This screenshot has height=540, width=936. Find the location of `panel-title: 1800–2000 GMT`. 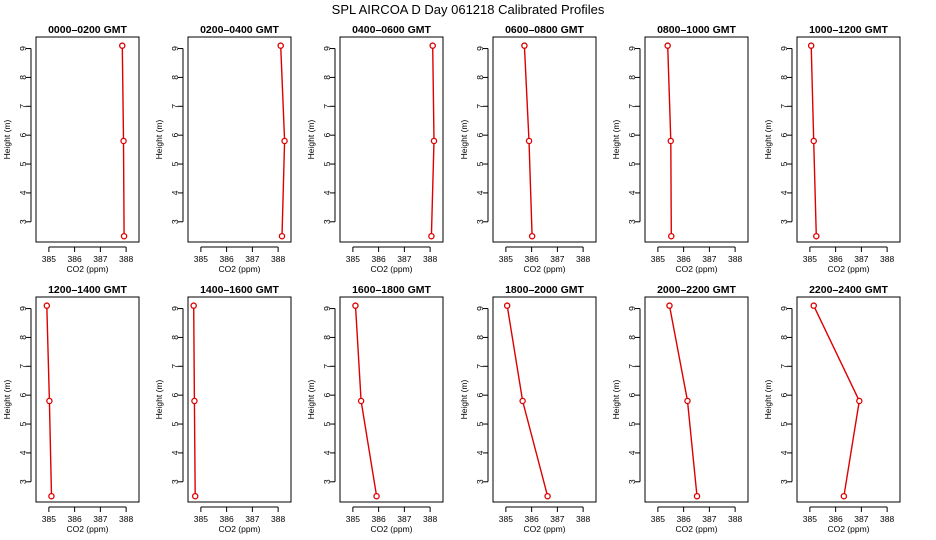

panel-title: 1800–2000 GMT is located at coordinates (544, 290).